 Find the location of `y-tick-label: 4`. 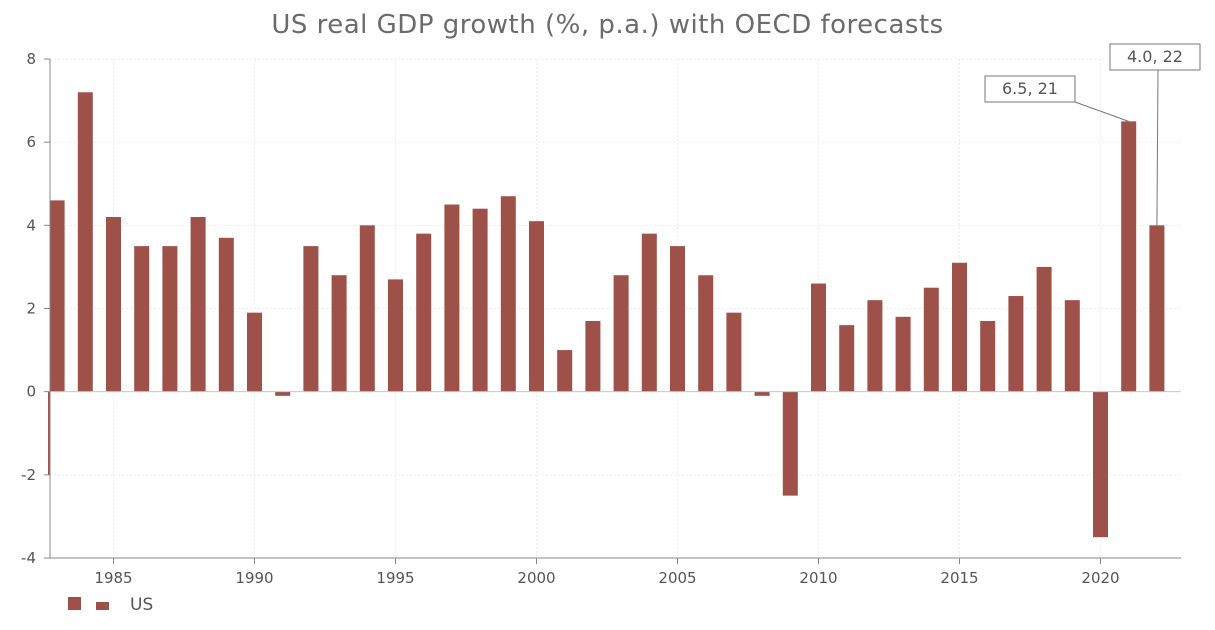

y-tick-label: 4 is located at coordinates (31, 225).